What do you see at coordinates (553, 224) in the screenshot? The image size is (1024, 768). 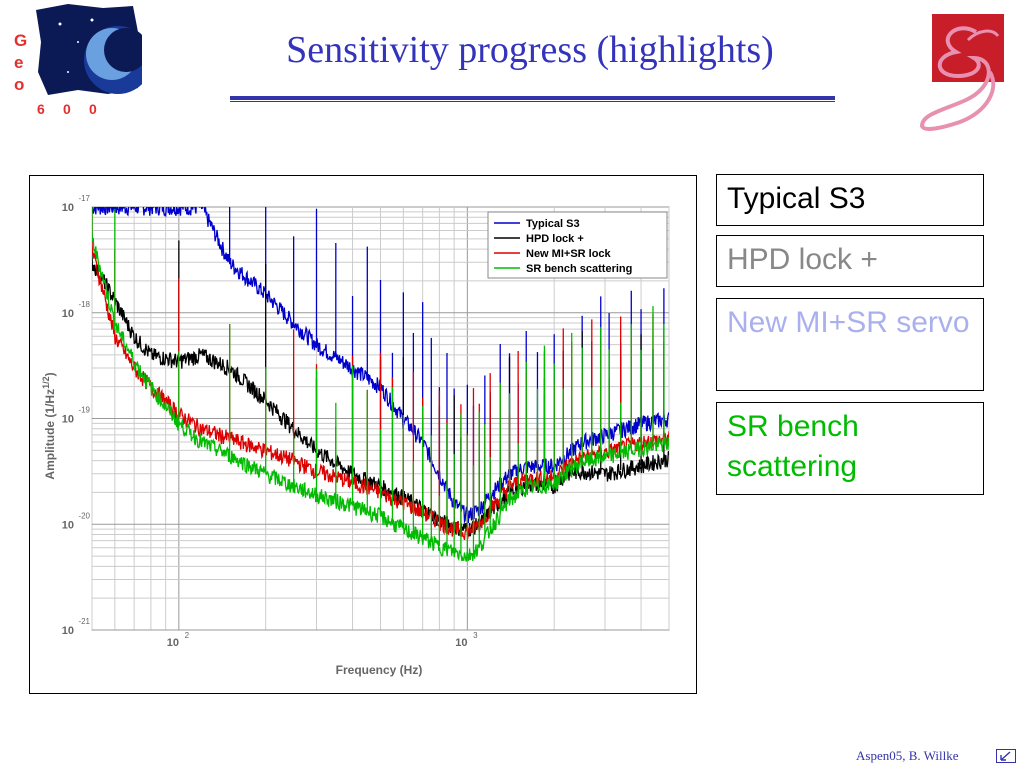 I see `legend-label: Typical S3` at bounding box center [553, 224].